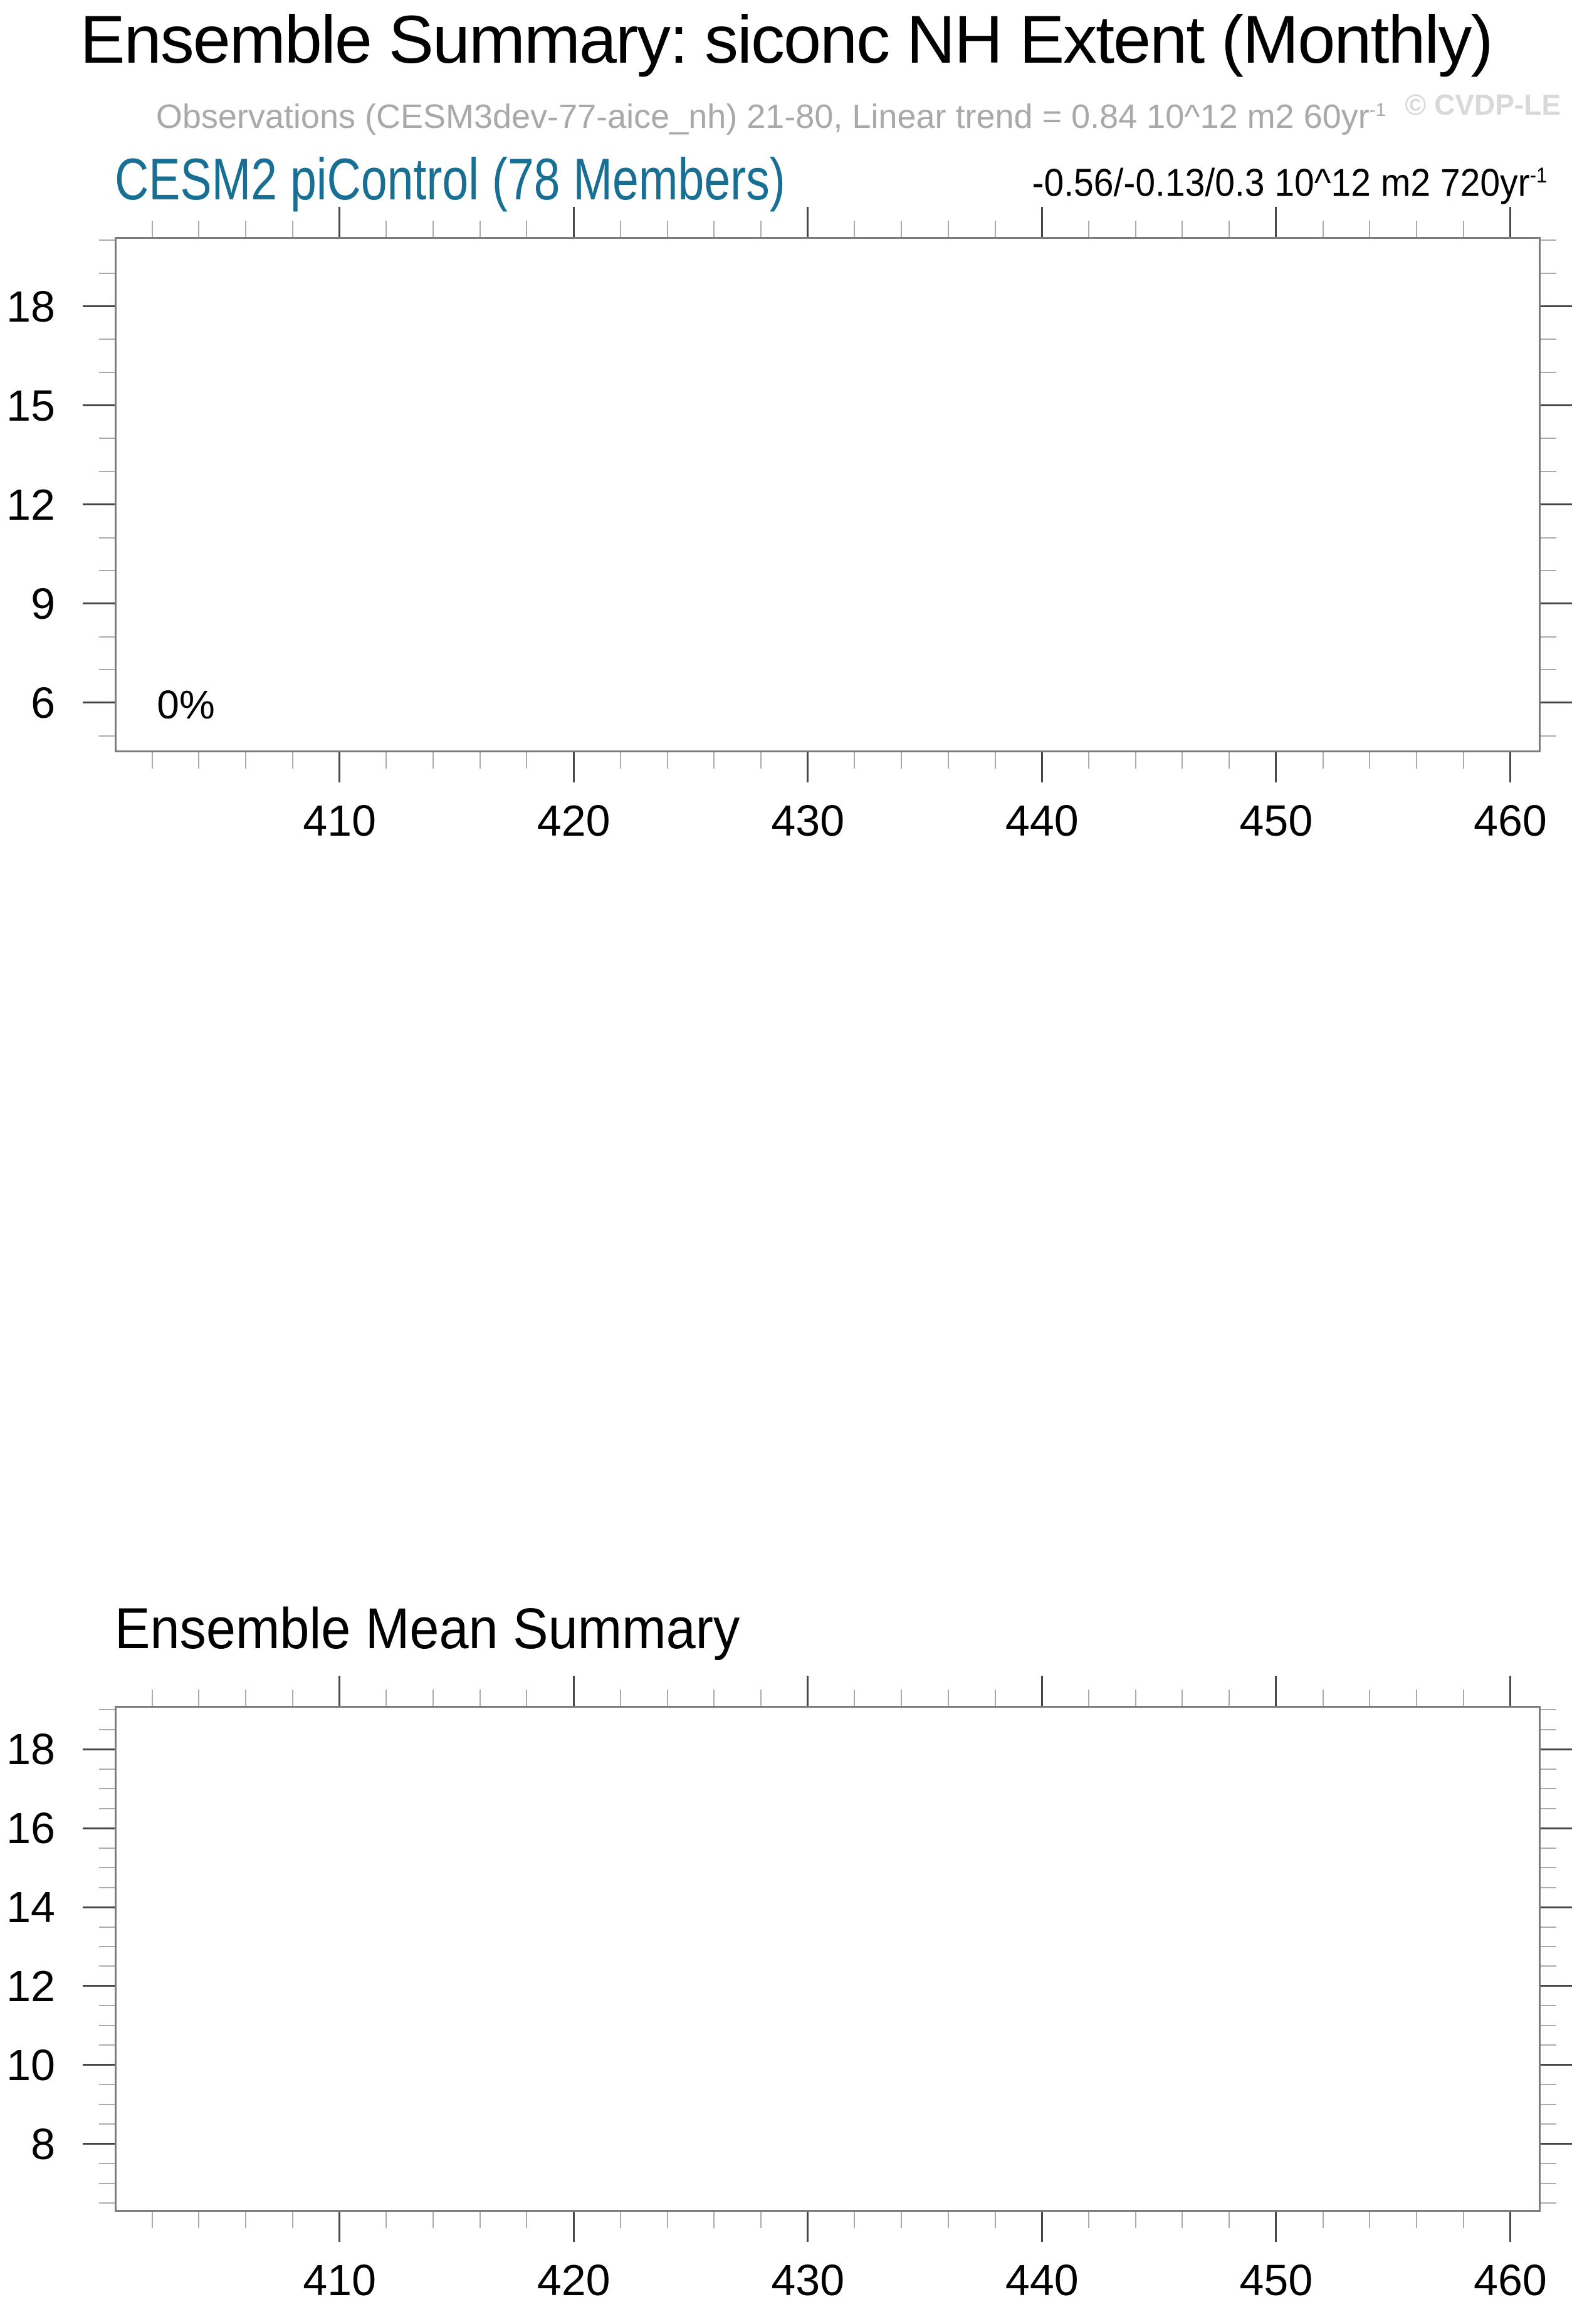 The image size is (1572, 2324). What do you see at coordinates (1281, 183) in the screenshot?
I see `trend-stats-text: -0.56/-0.13/0.3 10^12 m2 720yr` at bounding box center [1281, 183].